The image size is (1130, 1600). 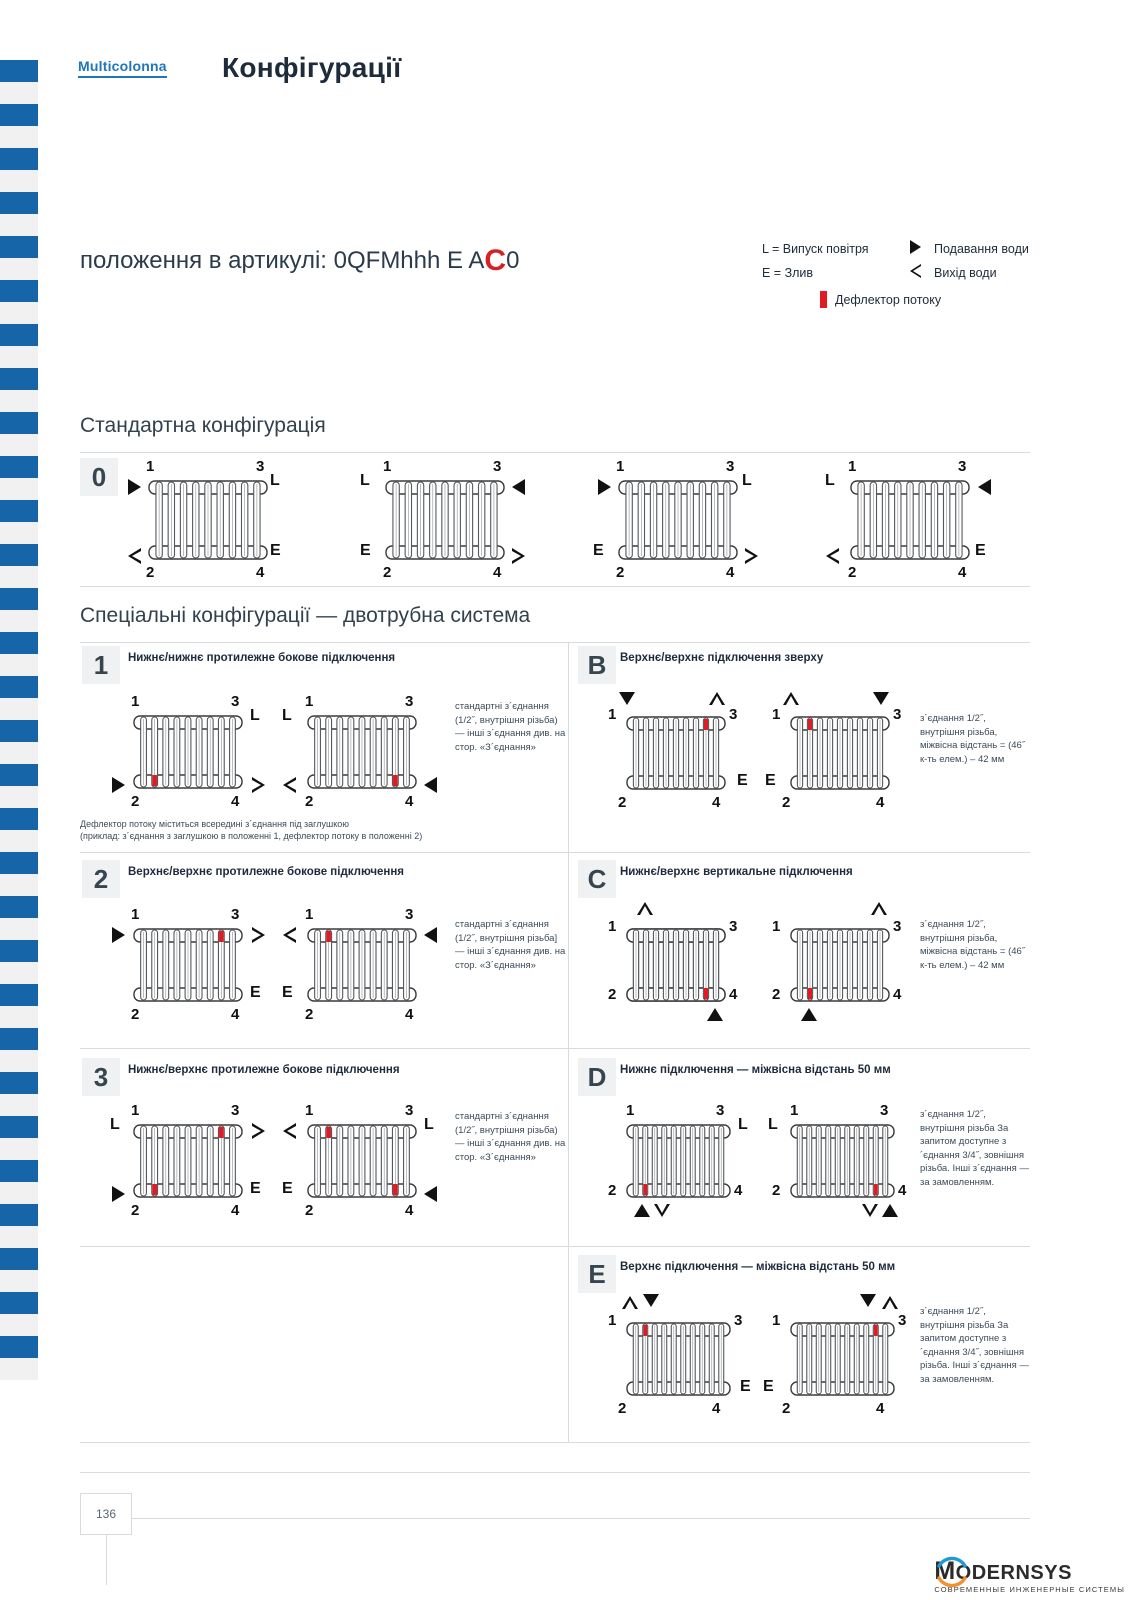 What do you see at coordinates (106, 1560) in the screenshot?
I see `page-number-tick` at bounding box center [106, 1560].